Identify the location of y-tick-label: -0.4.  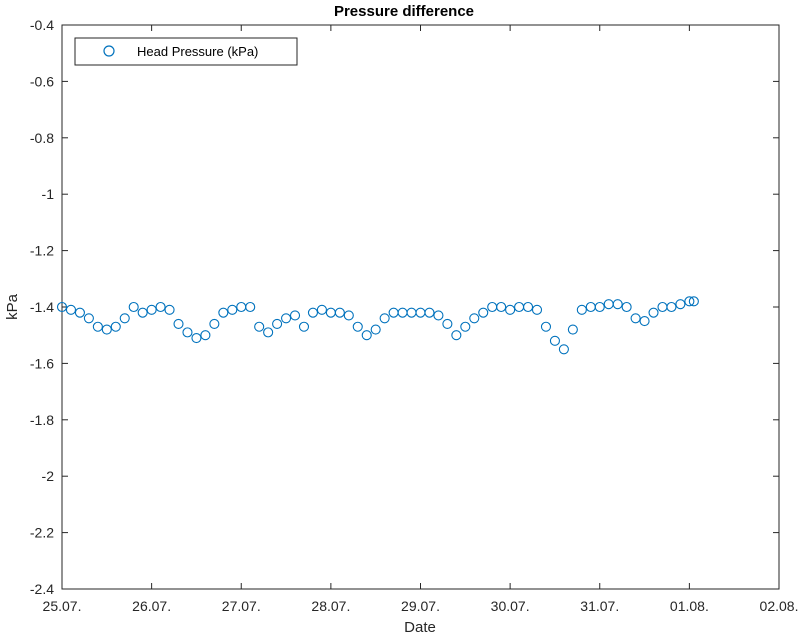
(42, 25).